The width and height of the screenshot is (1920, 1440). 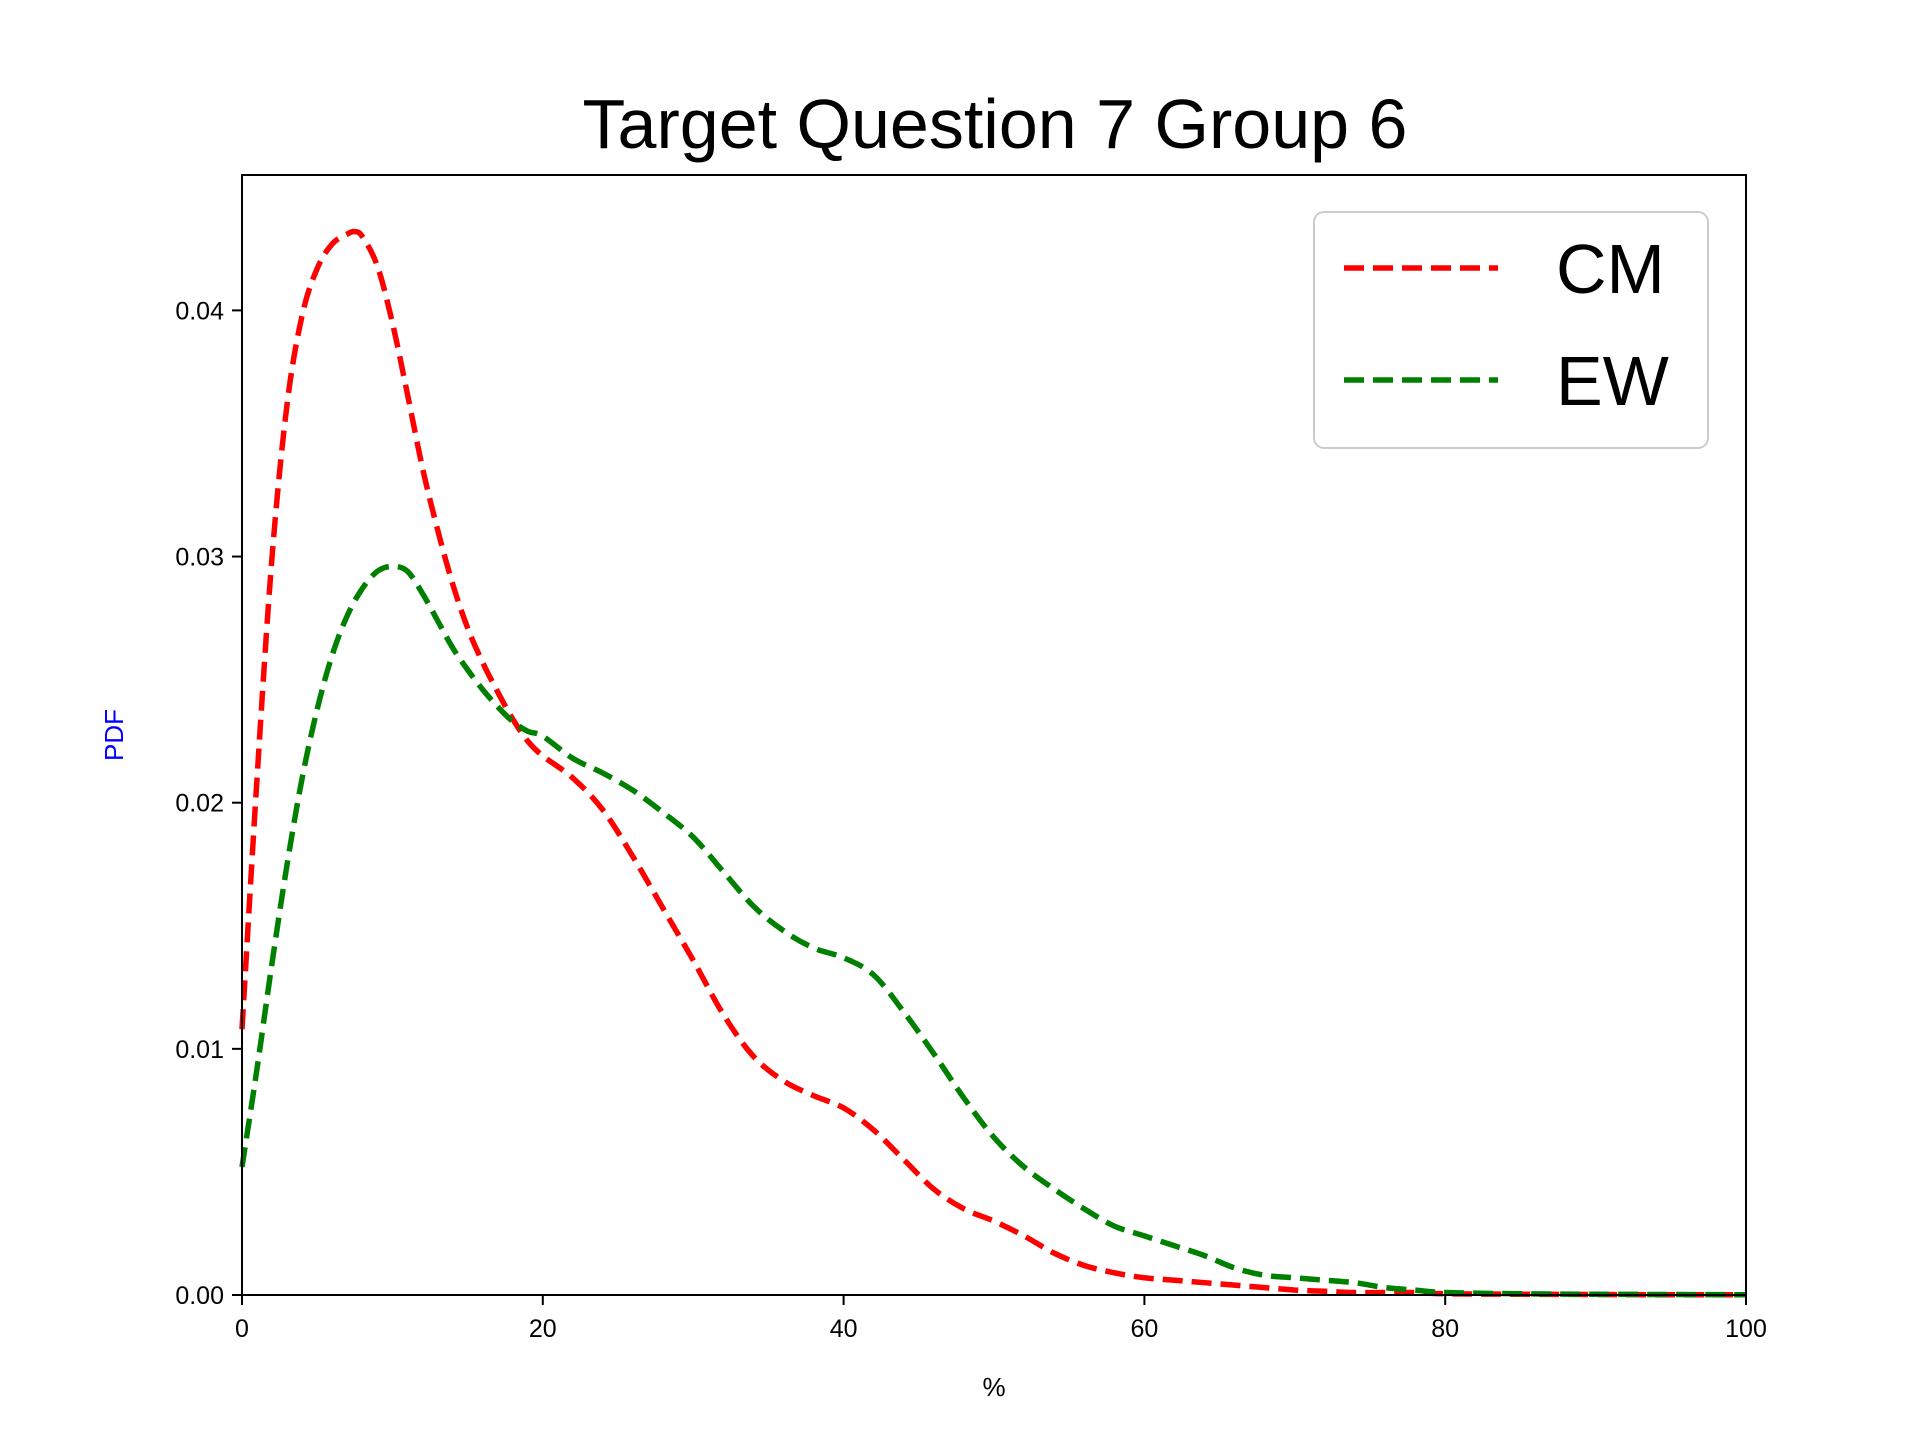 I want to click on y-axis: 0.00 0.01 0.02 0.03 0.04, so click(x=208, y=803).